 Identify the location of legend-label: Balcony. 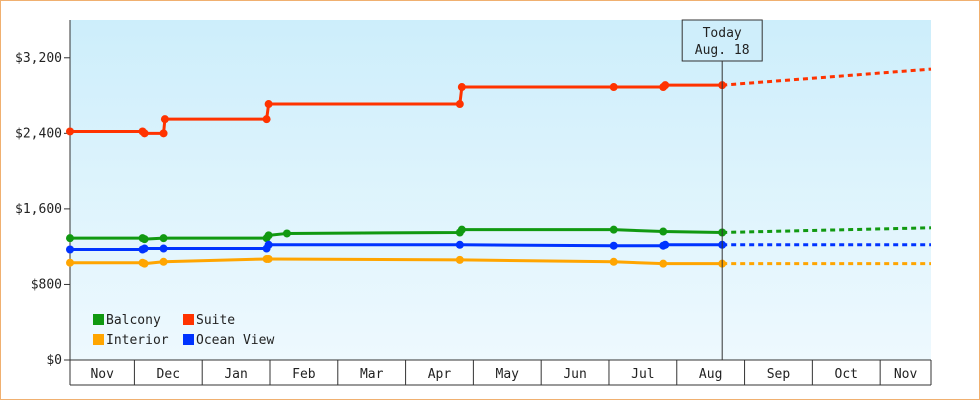
(133, 320).